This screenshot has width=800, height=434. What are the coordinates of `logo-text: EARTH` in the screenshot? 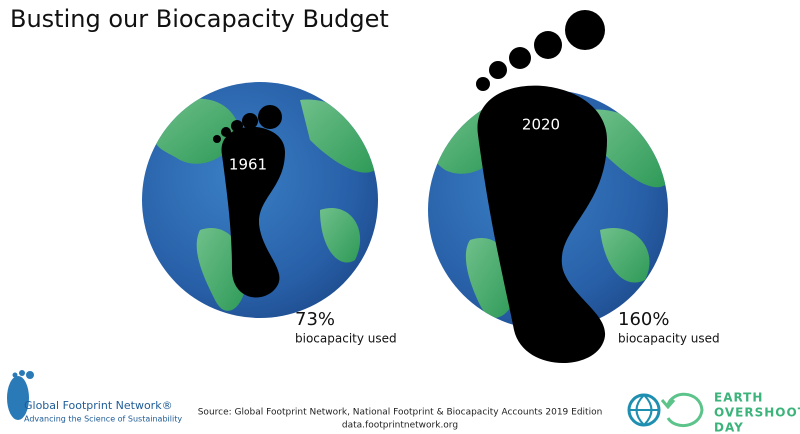 It's located at (738, 398).